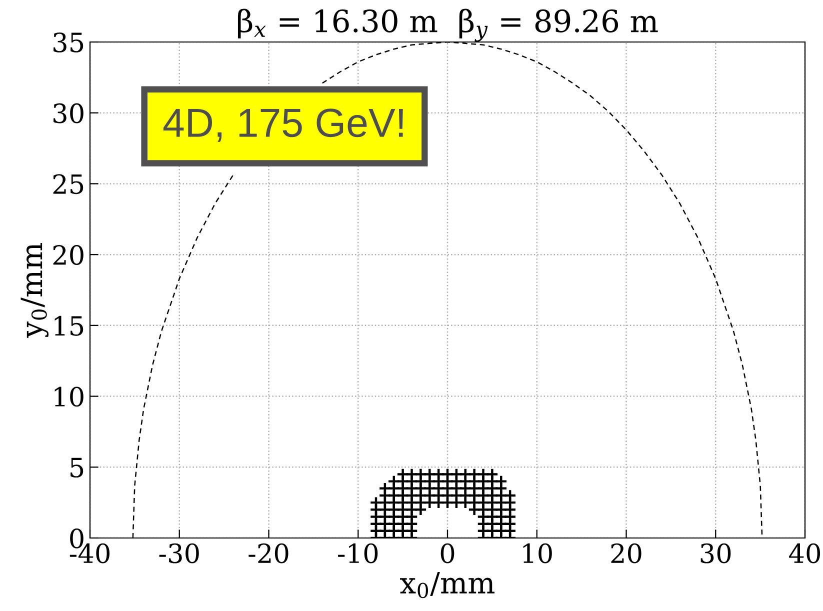 This screenshot has width=823, height=611. What do you see at coordinates (358, 553) in the screenshot?
I see `x-tick-label: -10` at bounding box center [358, 553].